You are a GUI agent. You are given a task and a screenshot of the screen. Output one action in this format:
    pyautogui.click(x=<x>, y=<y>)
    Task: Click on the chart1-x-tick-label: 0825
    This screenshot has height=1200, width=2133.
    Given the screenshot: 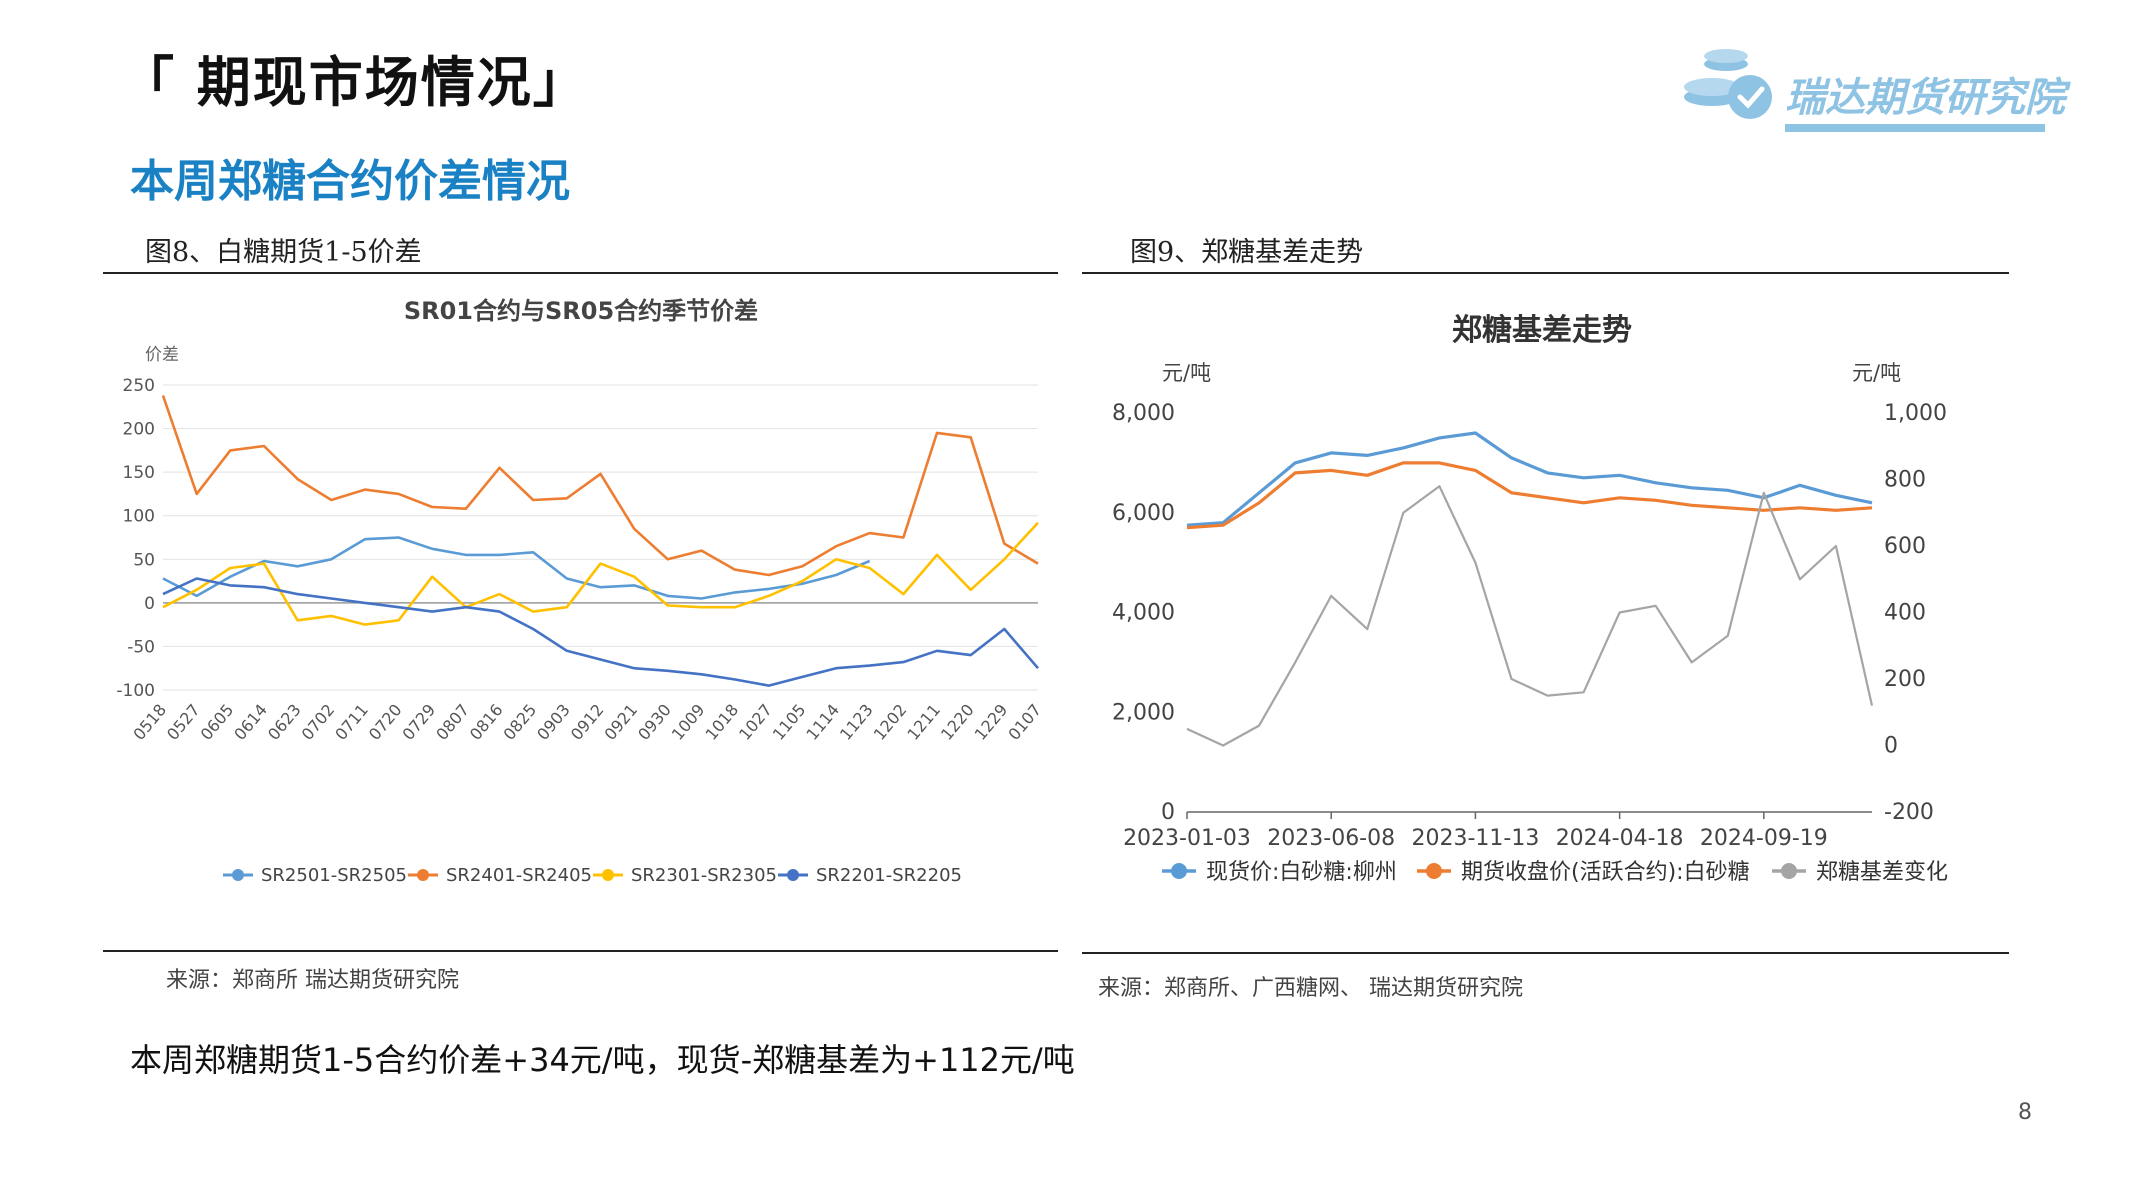 What is the action you would take?
    pyautogui.click(x=520, y=721)
    